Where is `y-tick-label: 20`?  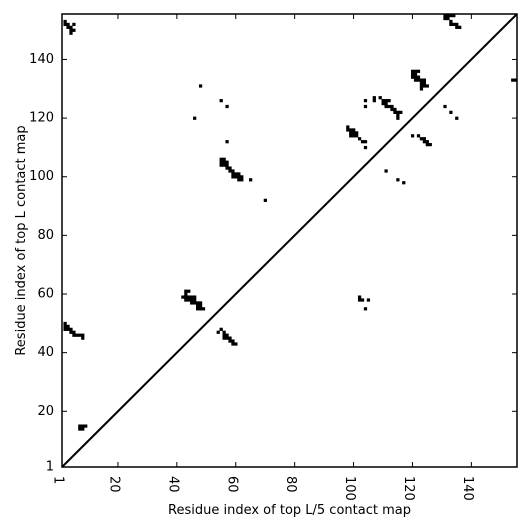 y-tick-label: 20 is located at coordinates (45, 411).